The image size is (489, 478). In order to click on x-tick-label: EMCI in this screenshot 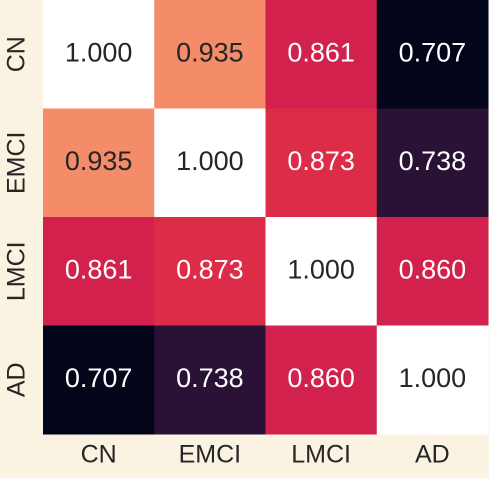, I will do `click(210, 455)`.